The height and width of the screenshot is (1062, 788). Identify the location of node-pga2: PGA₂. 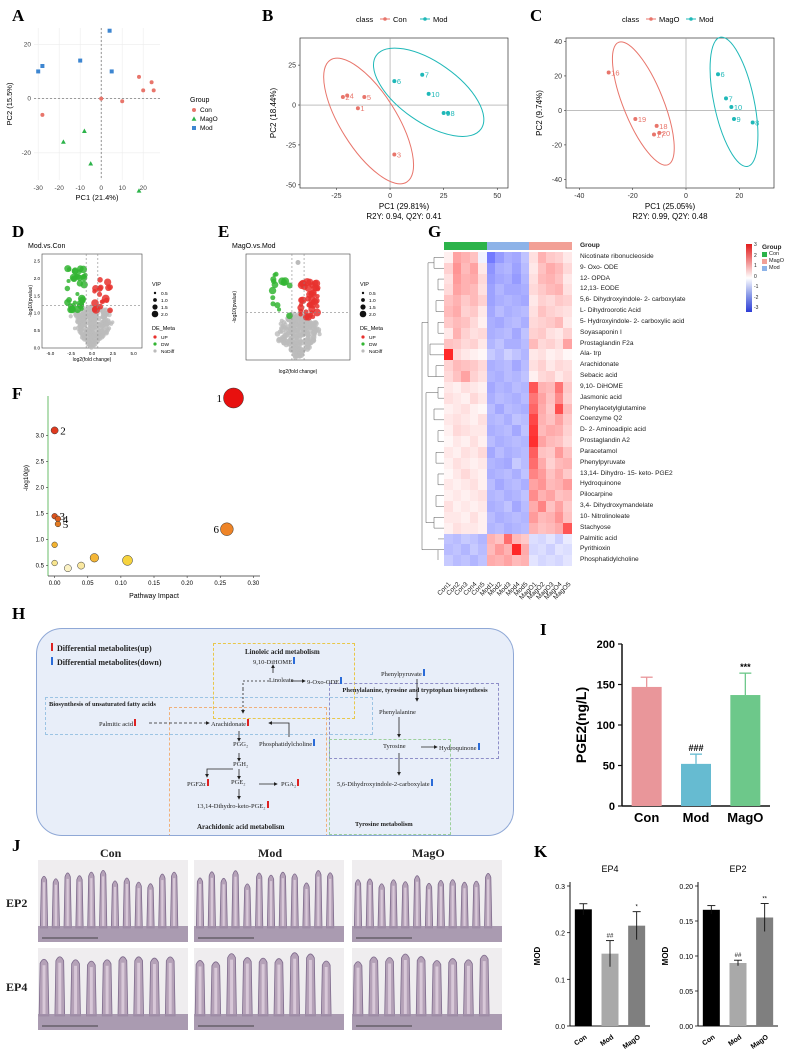
(290, 783).